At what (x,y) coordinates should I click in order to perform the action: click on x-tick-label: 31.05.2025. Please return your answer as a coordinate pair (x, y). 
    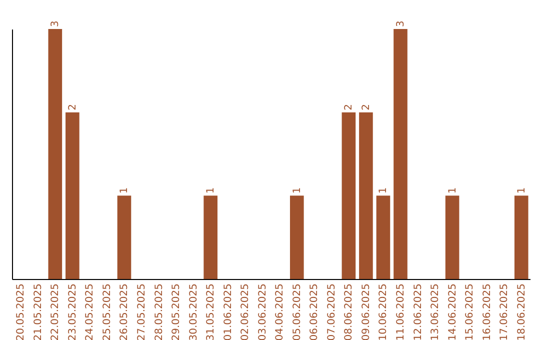
    Looking at the image, I should click on (211, 312).